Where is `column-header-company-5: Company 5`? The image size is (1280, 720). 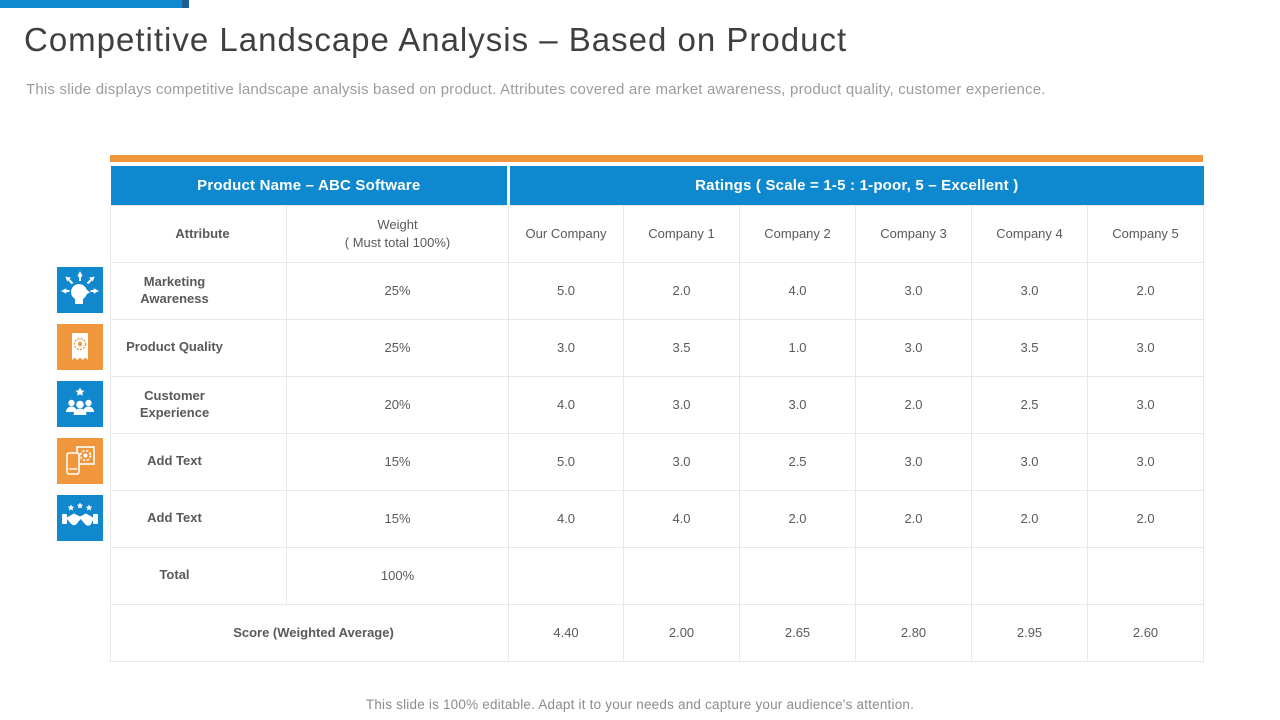 column-header-company-5: Company 5 is located at coordinates (1146, 233).